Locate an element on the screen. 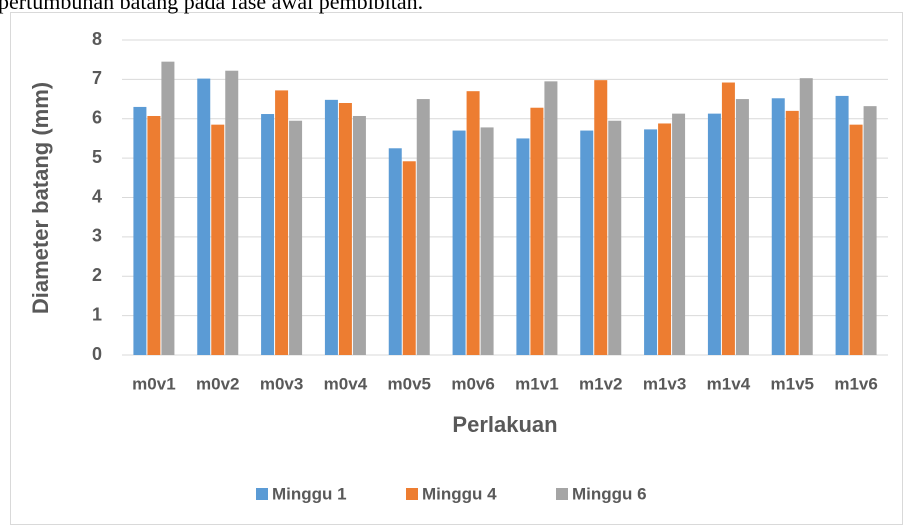 Image resolution: width=903 pixels, height=525 pixels. x-tick-label: m1v1 is located at coordinates (536, 383).